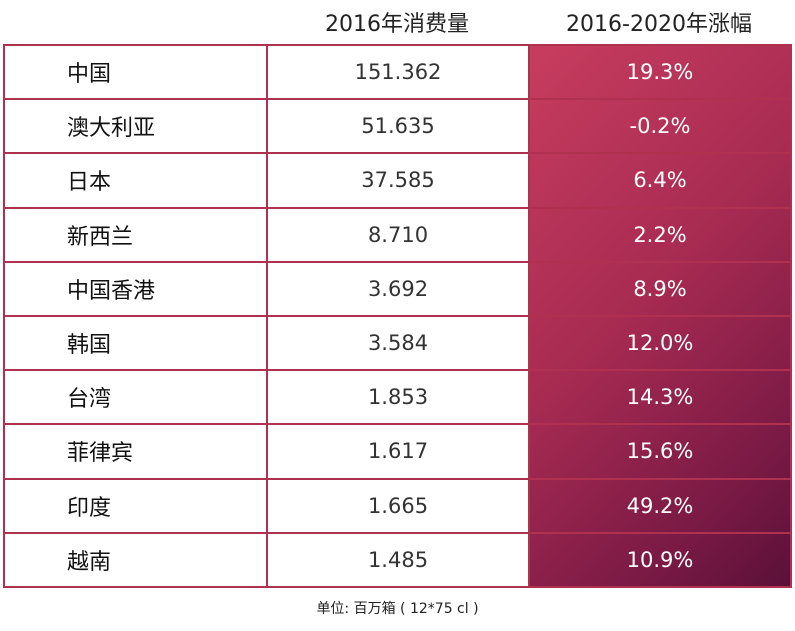 The height and width of the screenshot is (631, 795). Describe the element at coordinates (660, 505) in the screenshot. I see `growth-value: 49.2%` at that location.